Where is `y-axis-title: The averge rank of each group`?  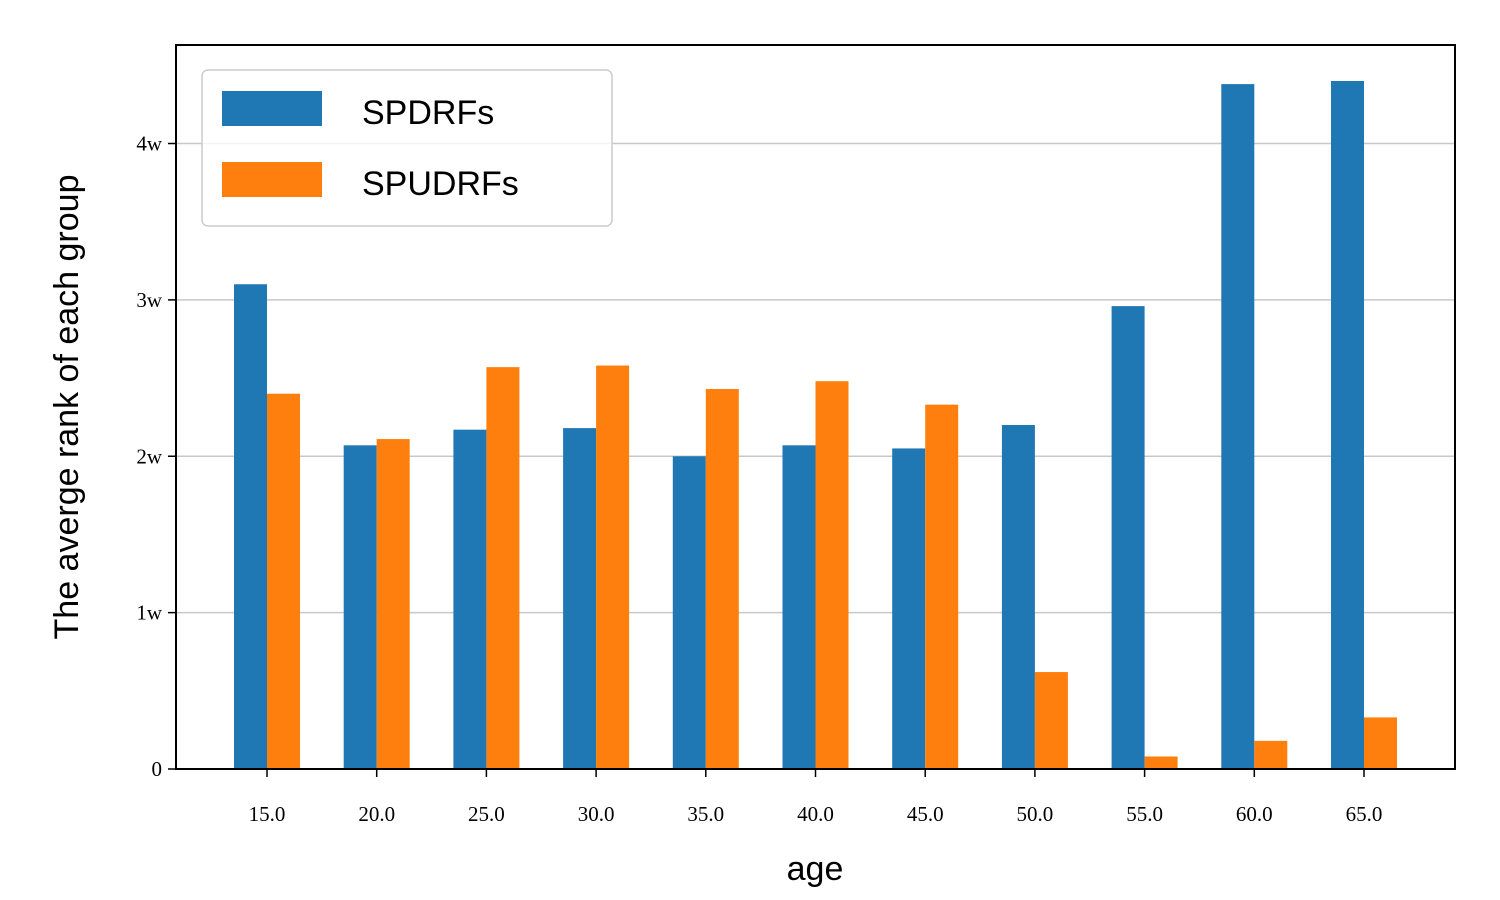 y-axis-title: The averge rank of each group is located at coordinates (67, 407).